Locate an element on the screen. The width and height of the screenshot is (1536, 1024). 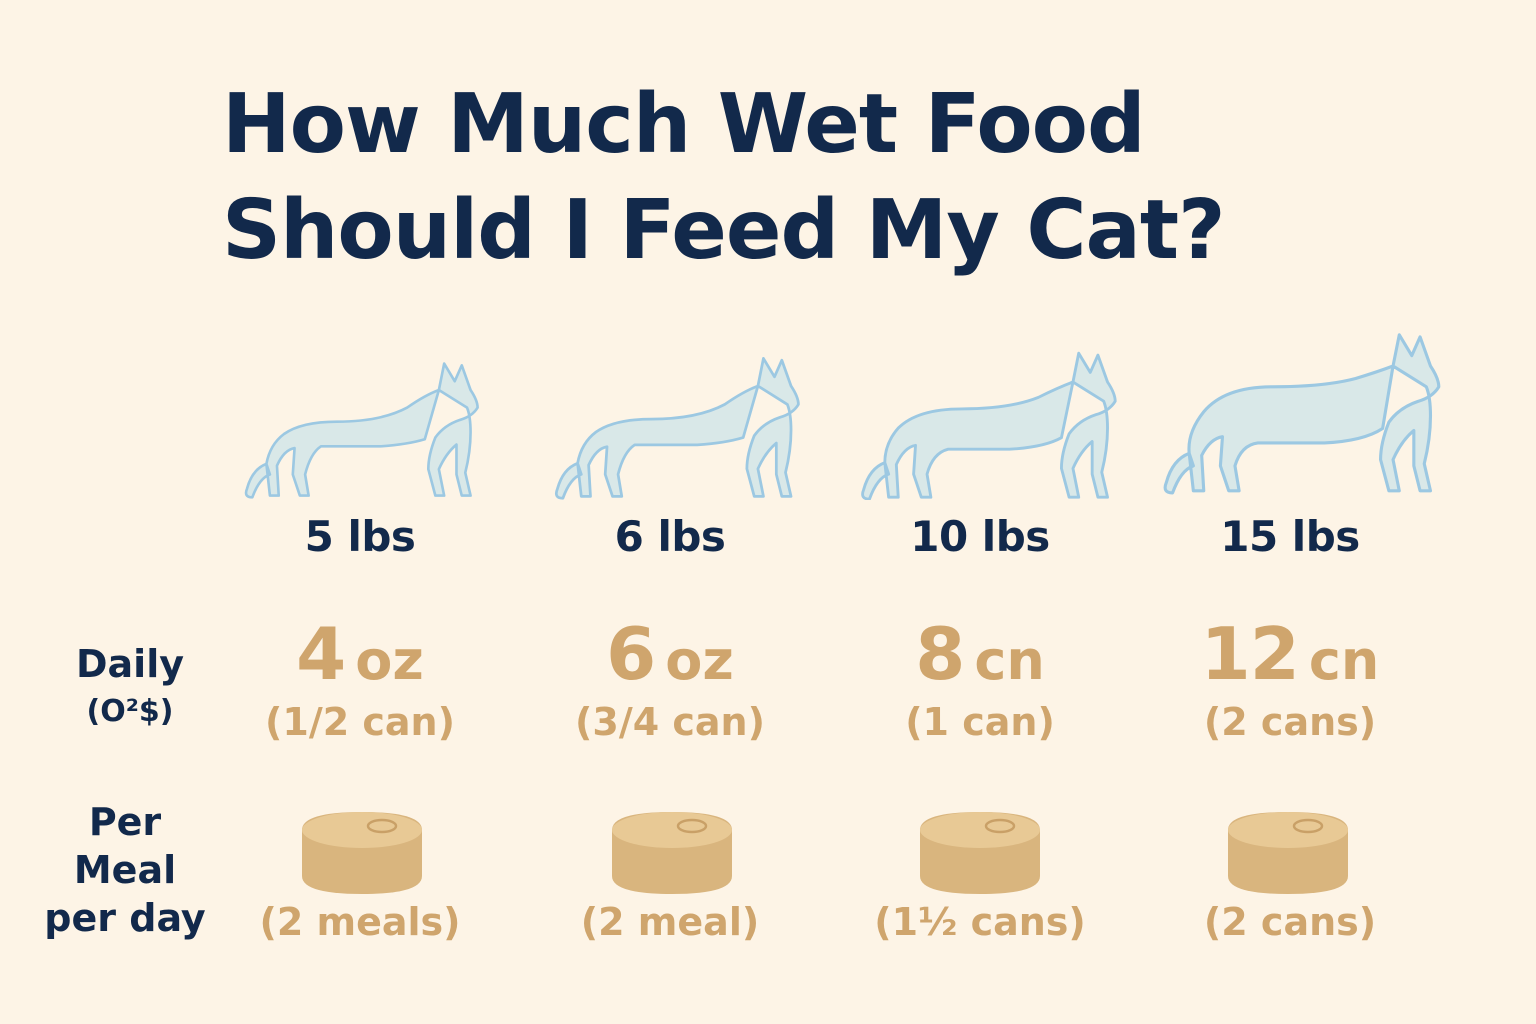
per-meal-label-line-1: Per is located at coordinates (125, 822).